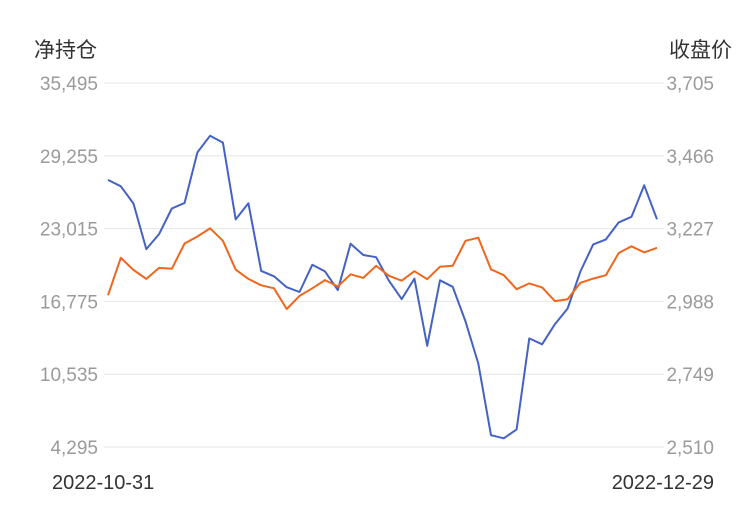  Describe the element at coordinates (690, 375) in the screenshot. I see `right-tick-label: 2,749` at that location.